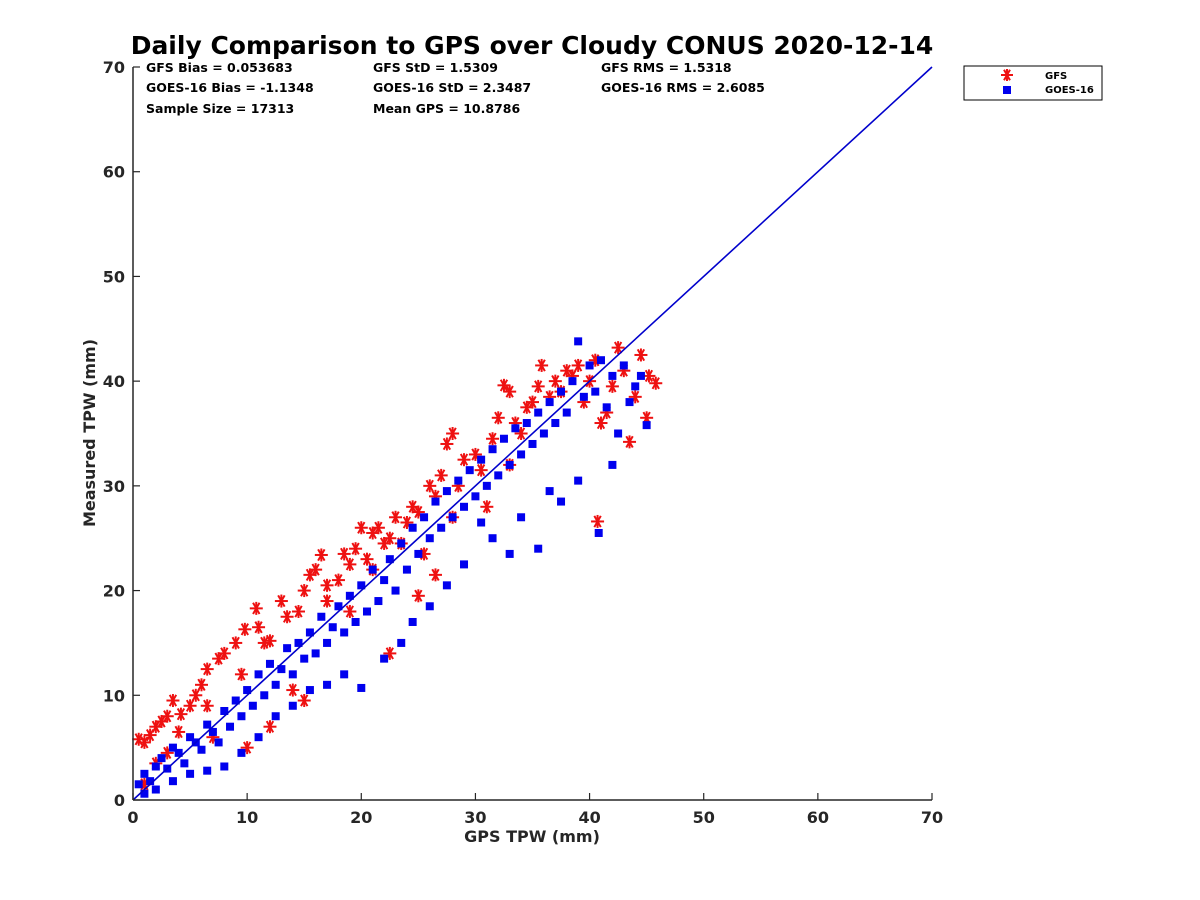  I want to click on legend-gfs-marker, so click(1007, 75).